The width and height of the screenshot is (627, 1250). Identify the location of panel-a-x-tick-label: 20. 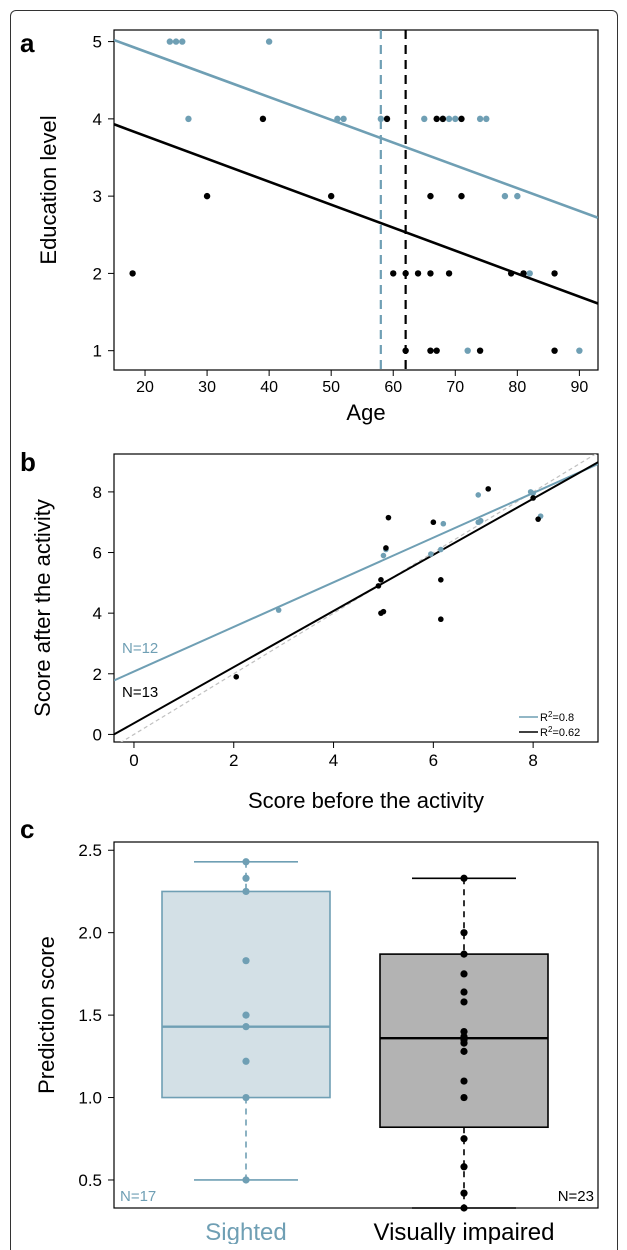
(145, 387).